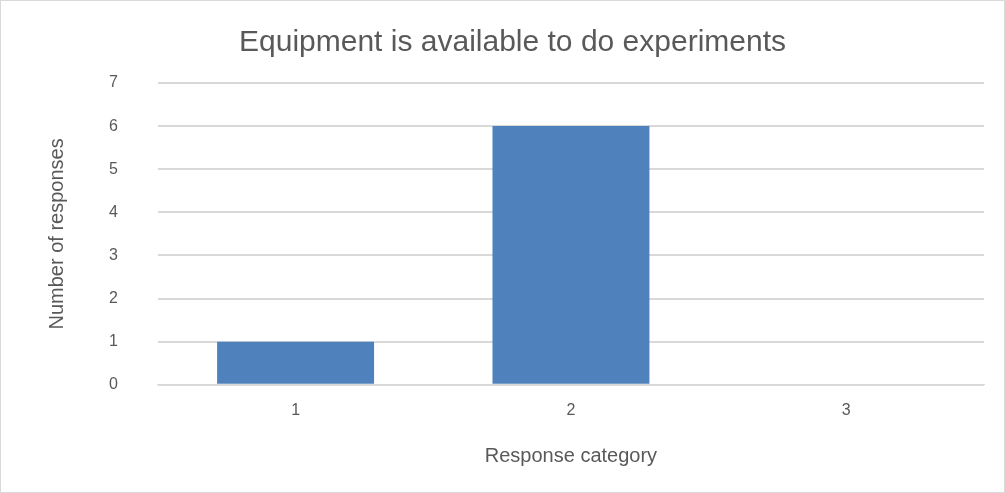 The width and height of the screenshot is (1005, 493). I want to click on y-axis-title: Number of responses, so click(55, 234).